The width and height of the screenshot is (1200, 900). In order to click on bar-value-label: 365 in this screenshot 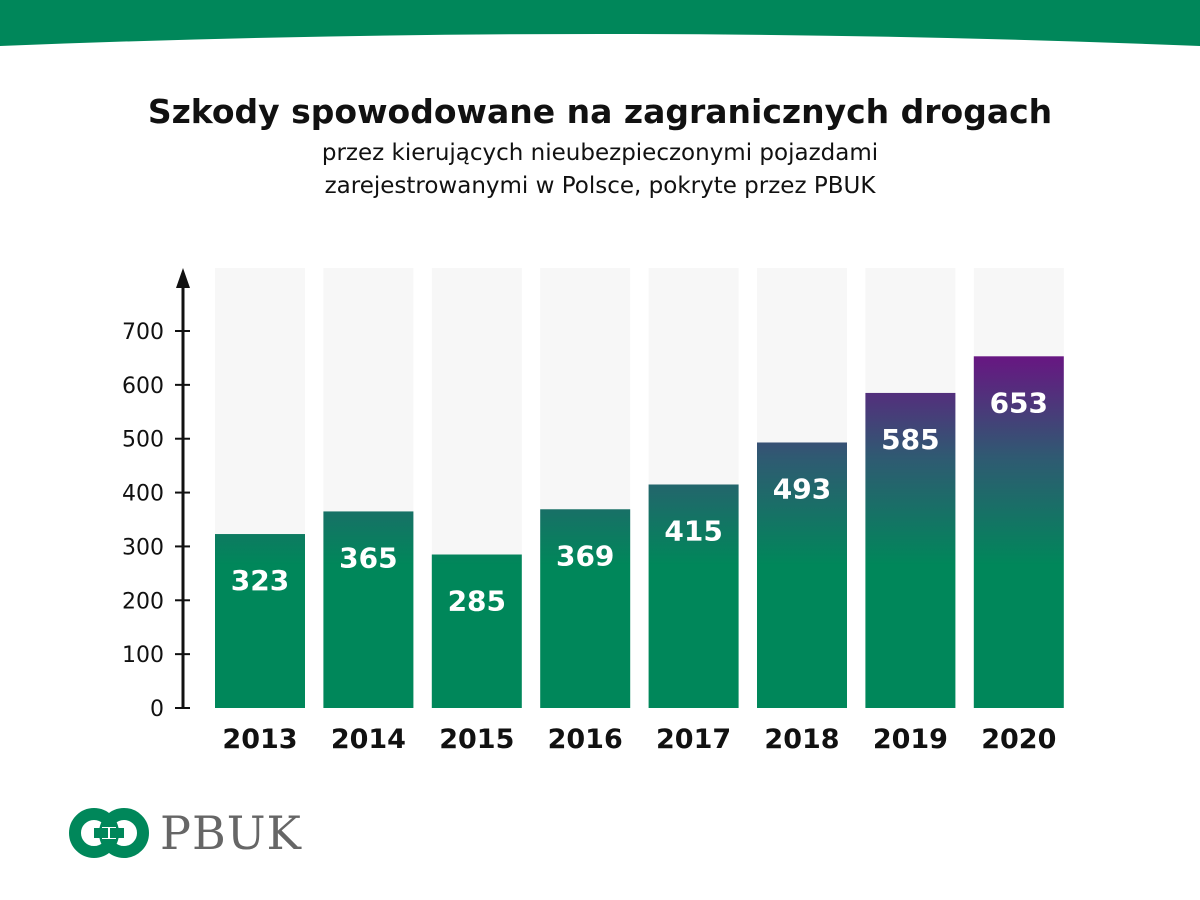, I will do `click(368, 557)`.